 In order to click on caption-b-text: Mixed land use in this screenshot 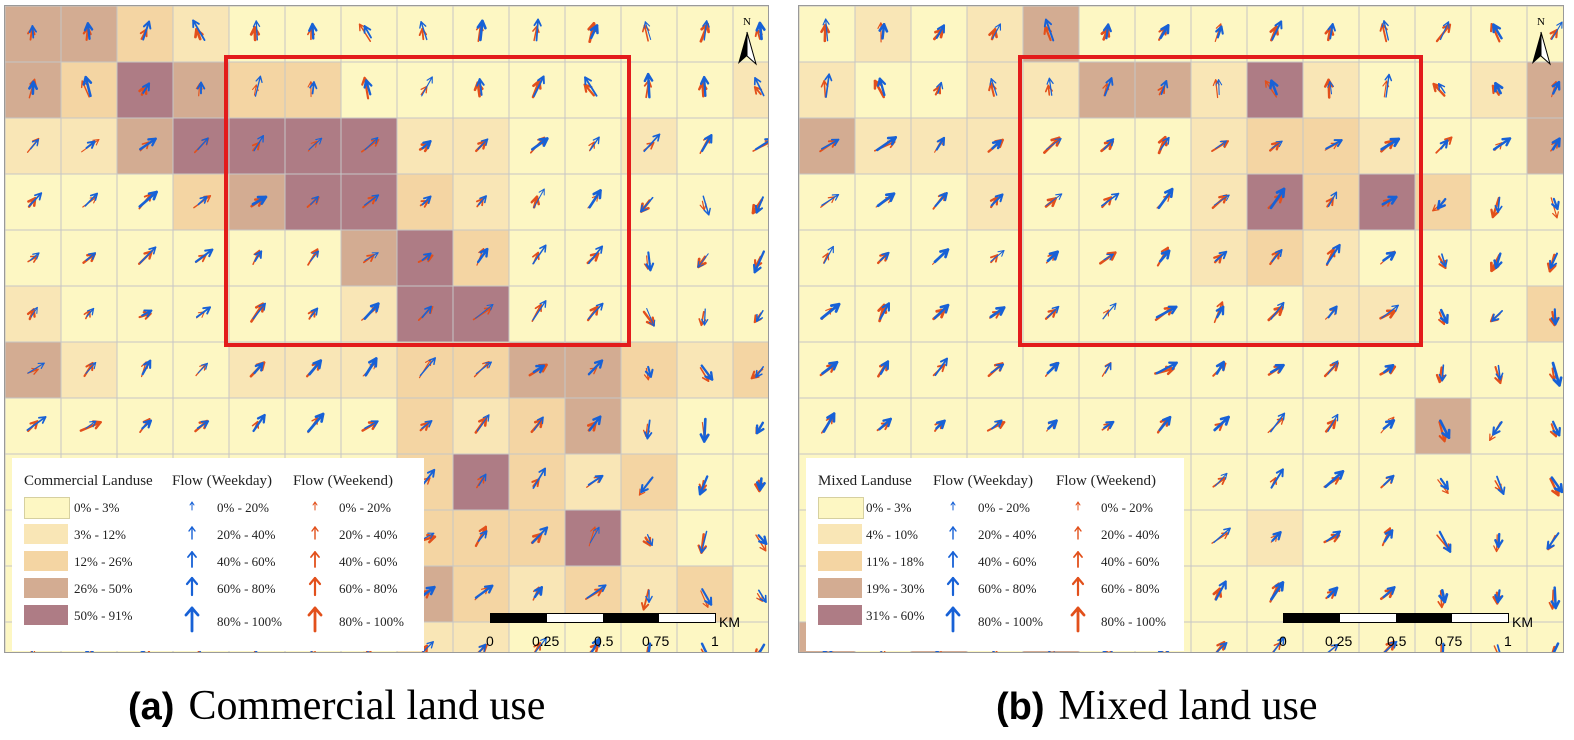, I will do `click(1188, 706)`.